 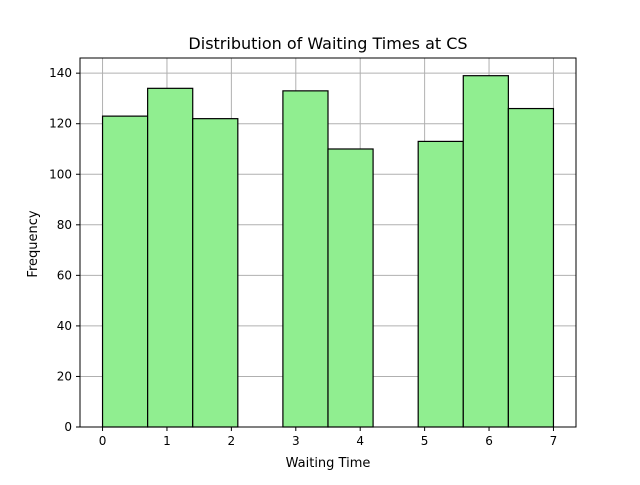 What do you see at coordinates (296, 441) in the screenshot?
I see `x-tick-label: 3` at bounding box center [296, 441].